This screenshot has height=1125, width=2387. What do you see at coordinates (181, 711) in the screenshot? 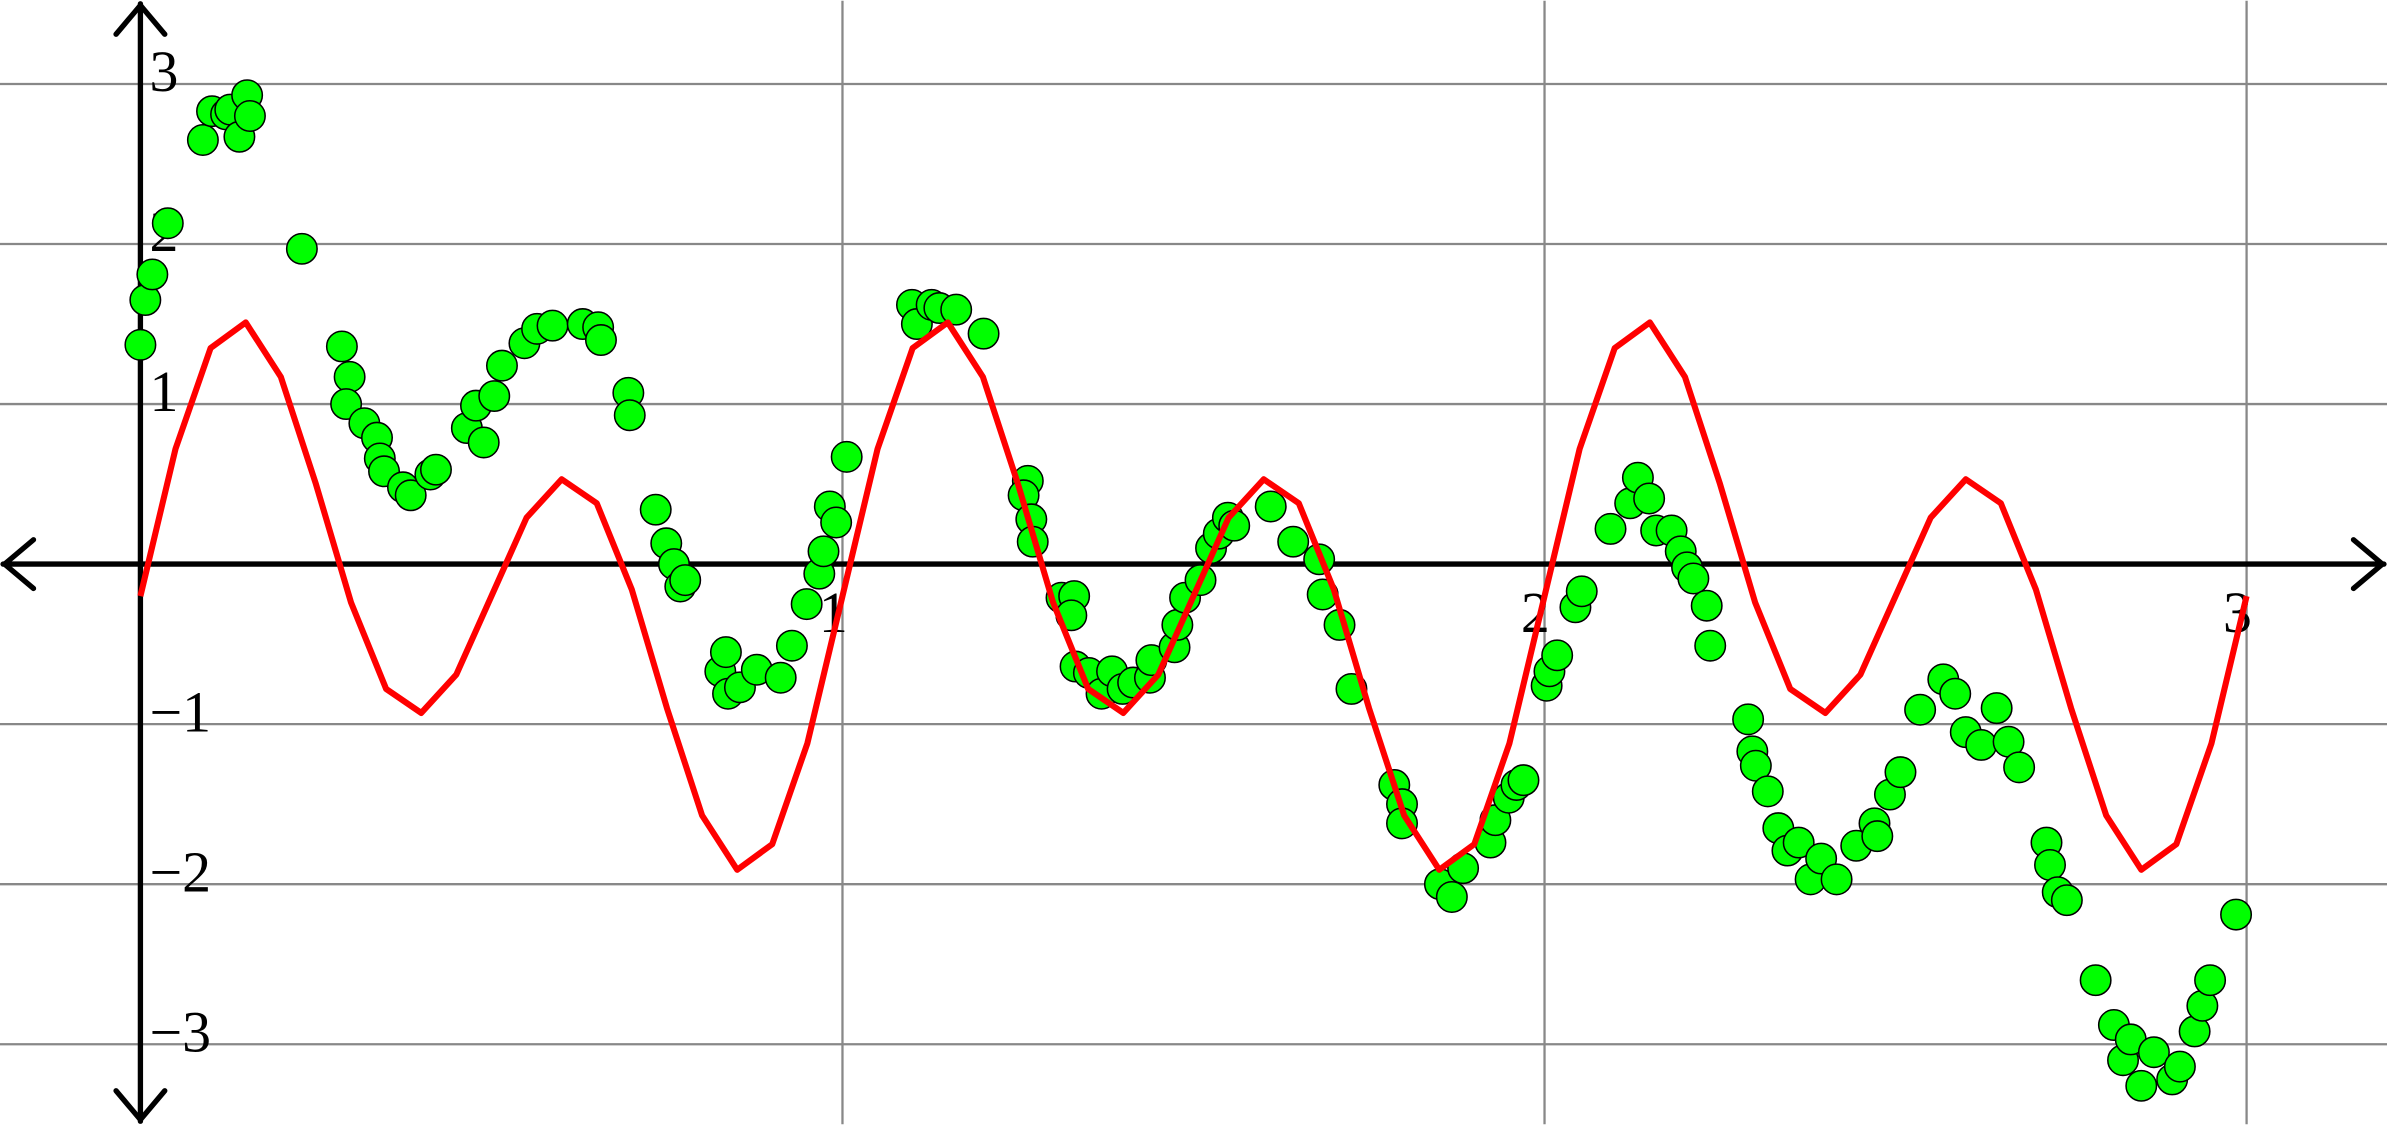
I see `y-tick-label: −1` at bounding box center [181, 711].